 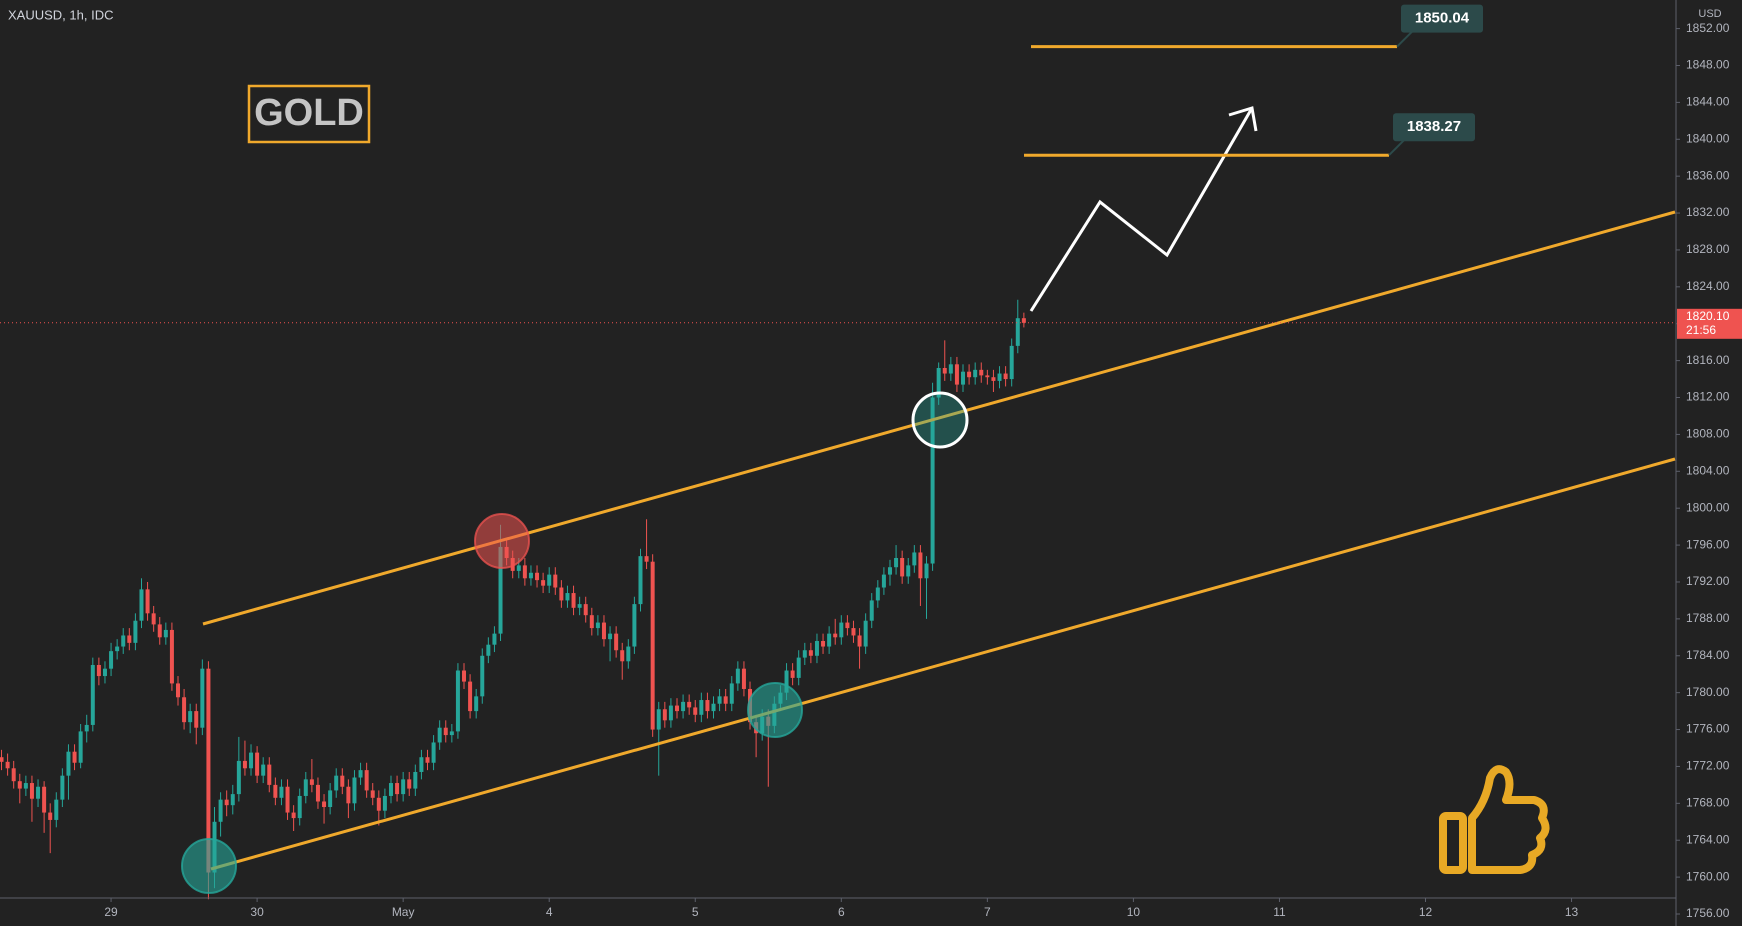 I want to click on y-tick-label: 1832.00, so click(x=1708, y=212).